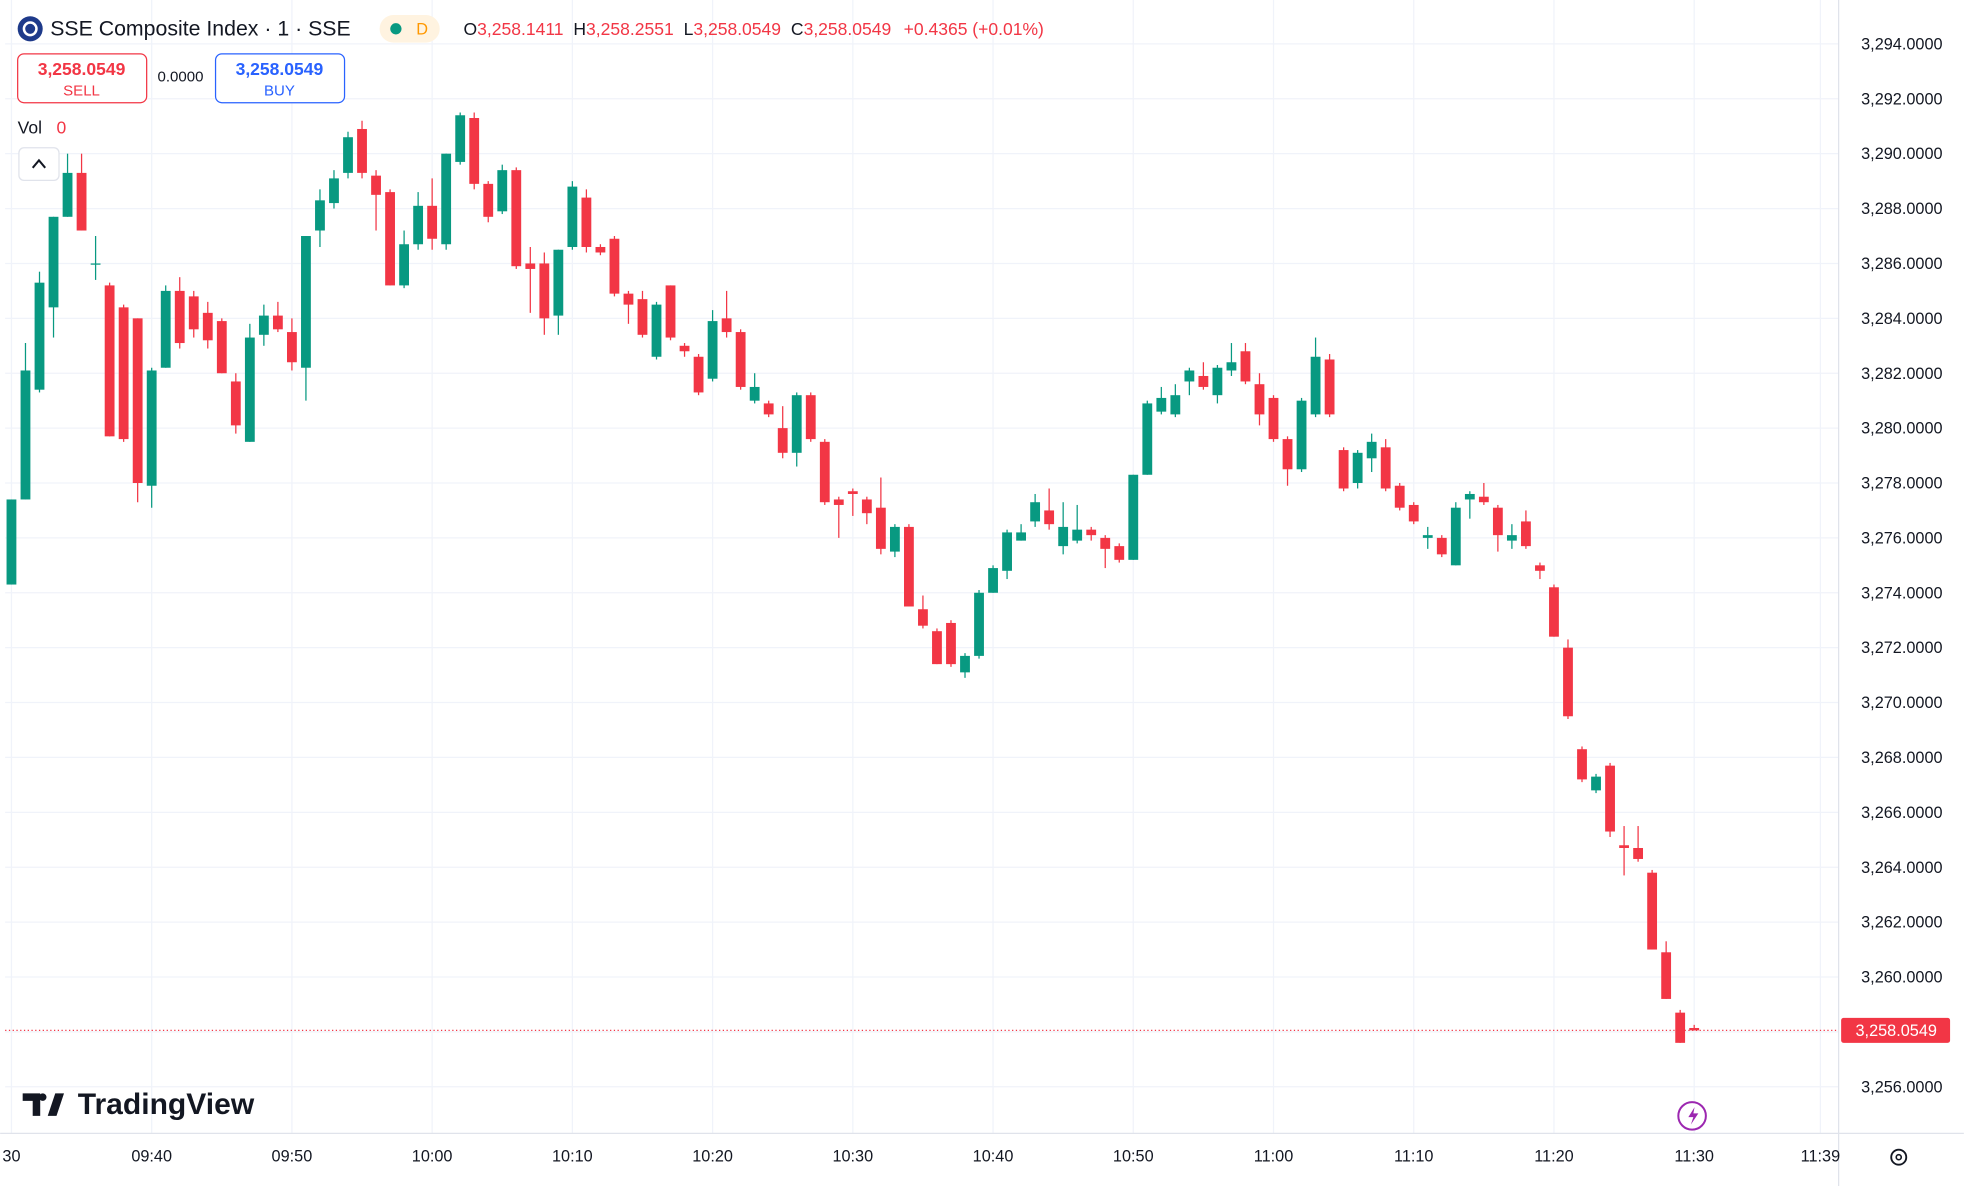 Image resolution: width=1964 pixels, height=1186 pixels. I want to click on sell-price: 3,258.0549, so click(82, 69).